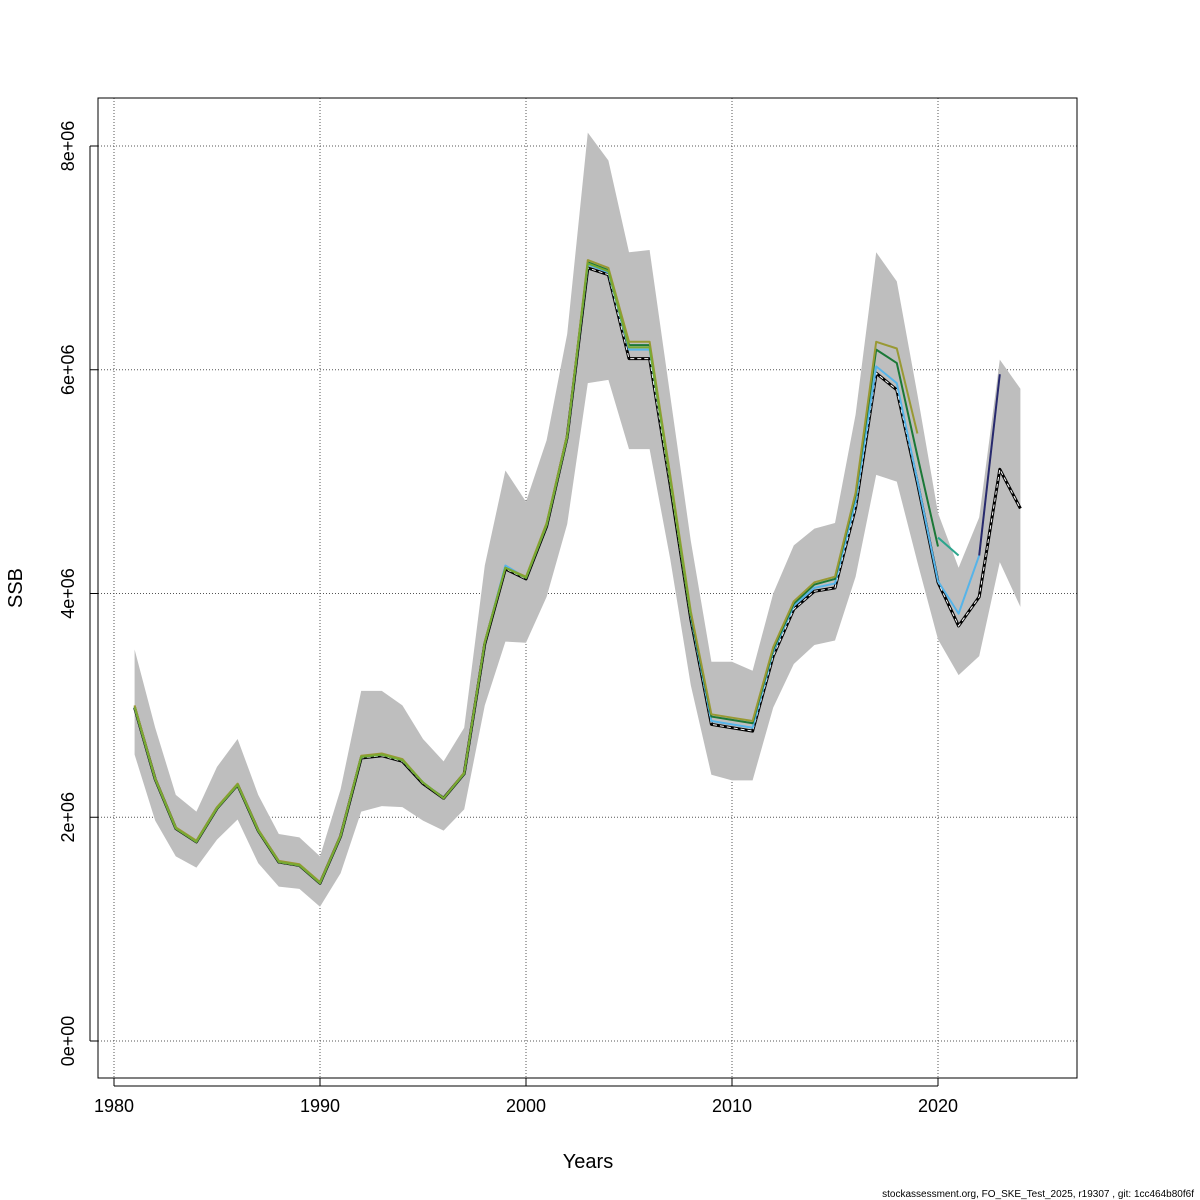 The width and height of the screenshot is (1200, 1200). Describe the element at coordinates (320, 1106) in the screenshot. I see `x-tick-label: 1990` at that location.